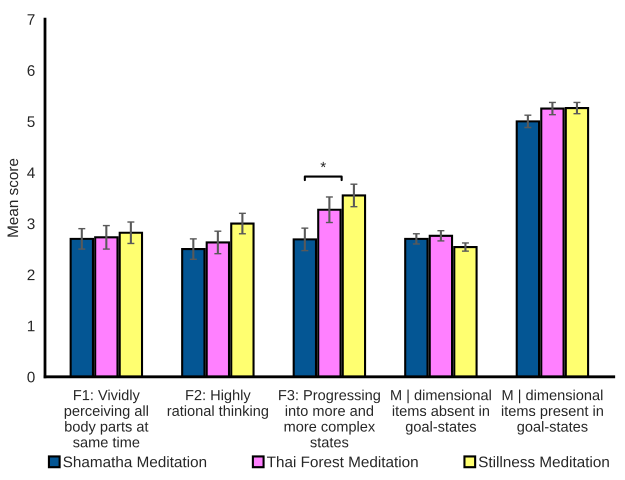 The height and width of the screenshot is (480, 625). What do you see at coordinates (323, 165) in the screenshot?
I see `annotation: *` at bounding box center [323, 165].